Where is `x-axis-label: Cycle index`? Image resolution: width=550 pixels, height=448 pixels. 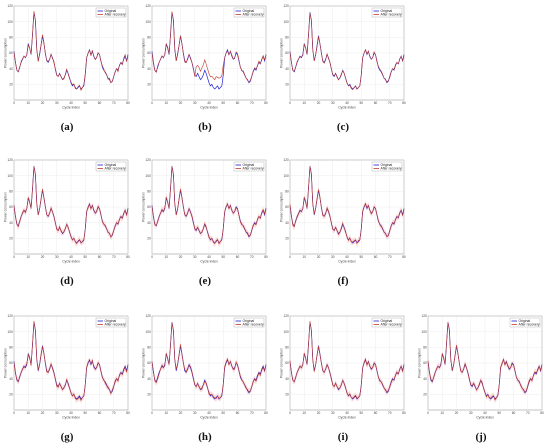
x-axis-label: Cycle index is located at coordinates (485, 418).